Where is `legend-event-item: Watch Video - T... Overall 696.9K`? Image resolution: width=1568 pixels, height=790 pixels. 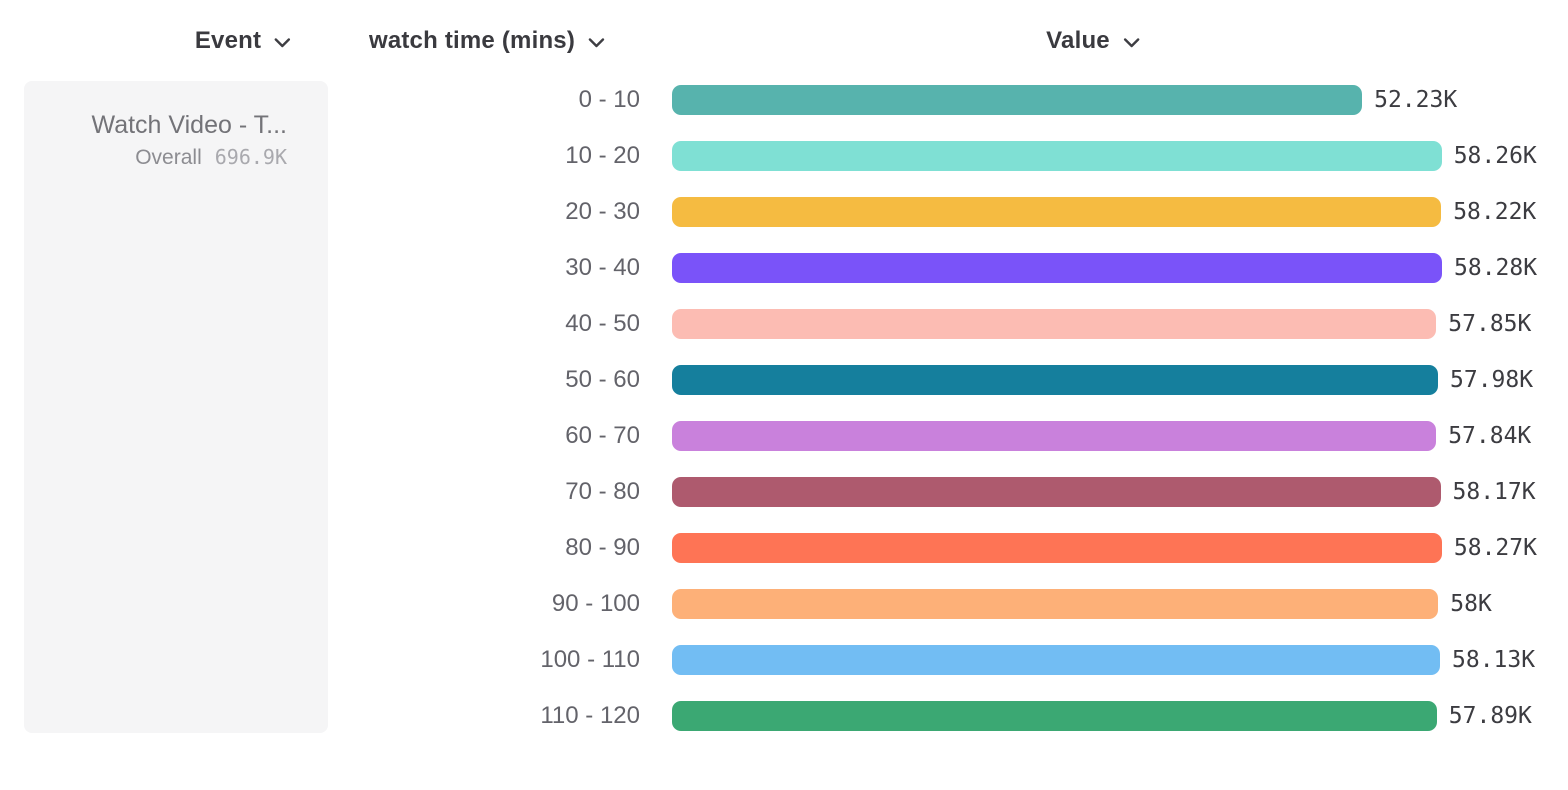 legend-event-item: Watch Video - T... Overall 696.9K is located at coordinates (176, 126).